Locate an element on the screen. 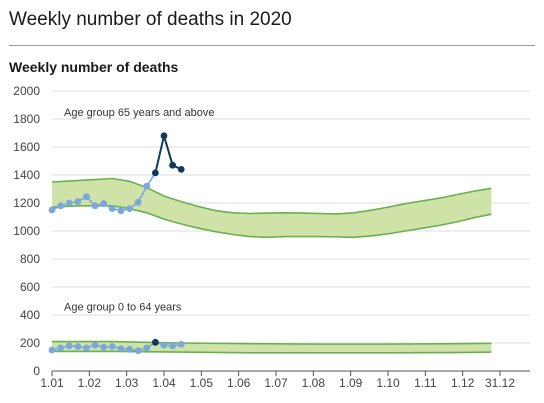 The height and width of the screenshot is (403, 544). y-tick-label: 0 is located at coordinates (36, 371).